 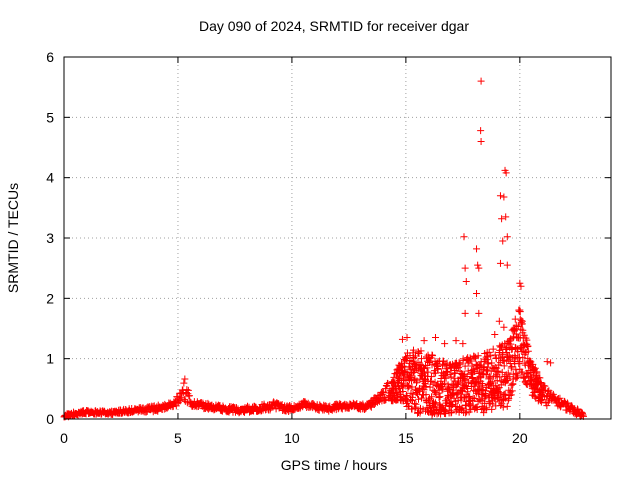 I want to click on x-tick-label: 5, so click(x=178, y=438).